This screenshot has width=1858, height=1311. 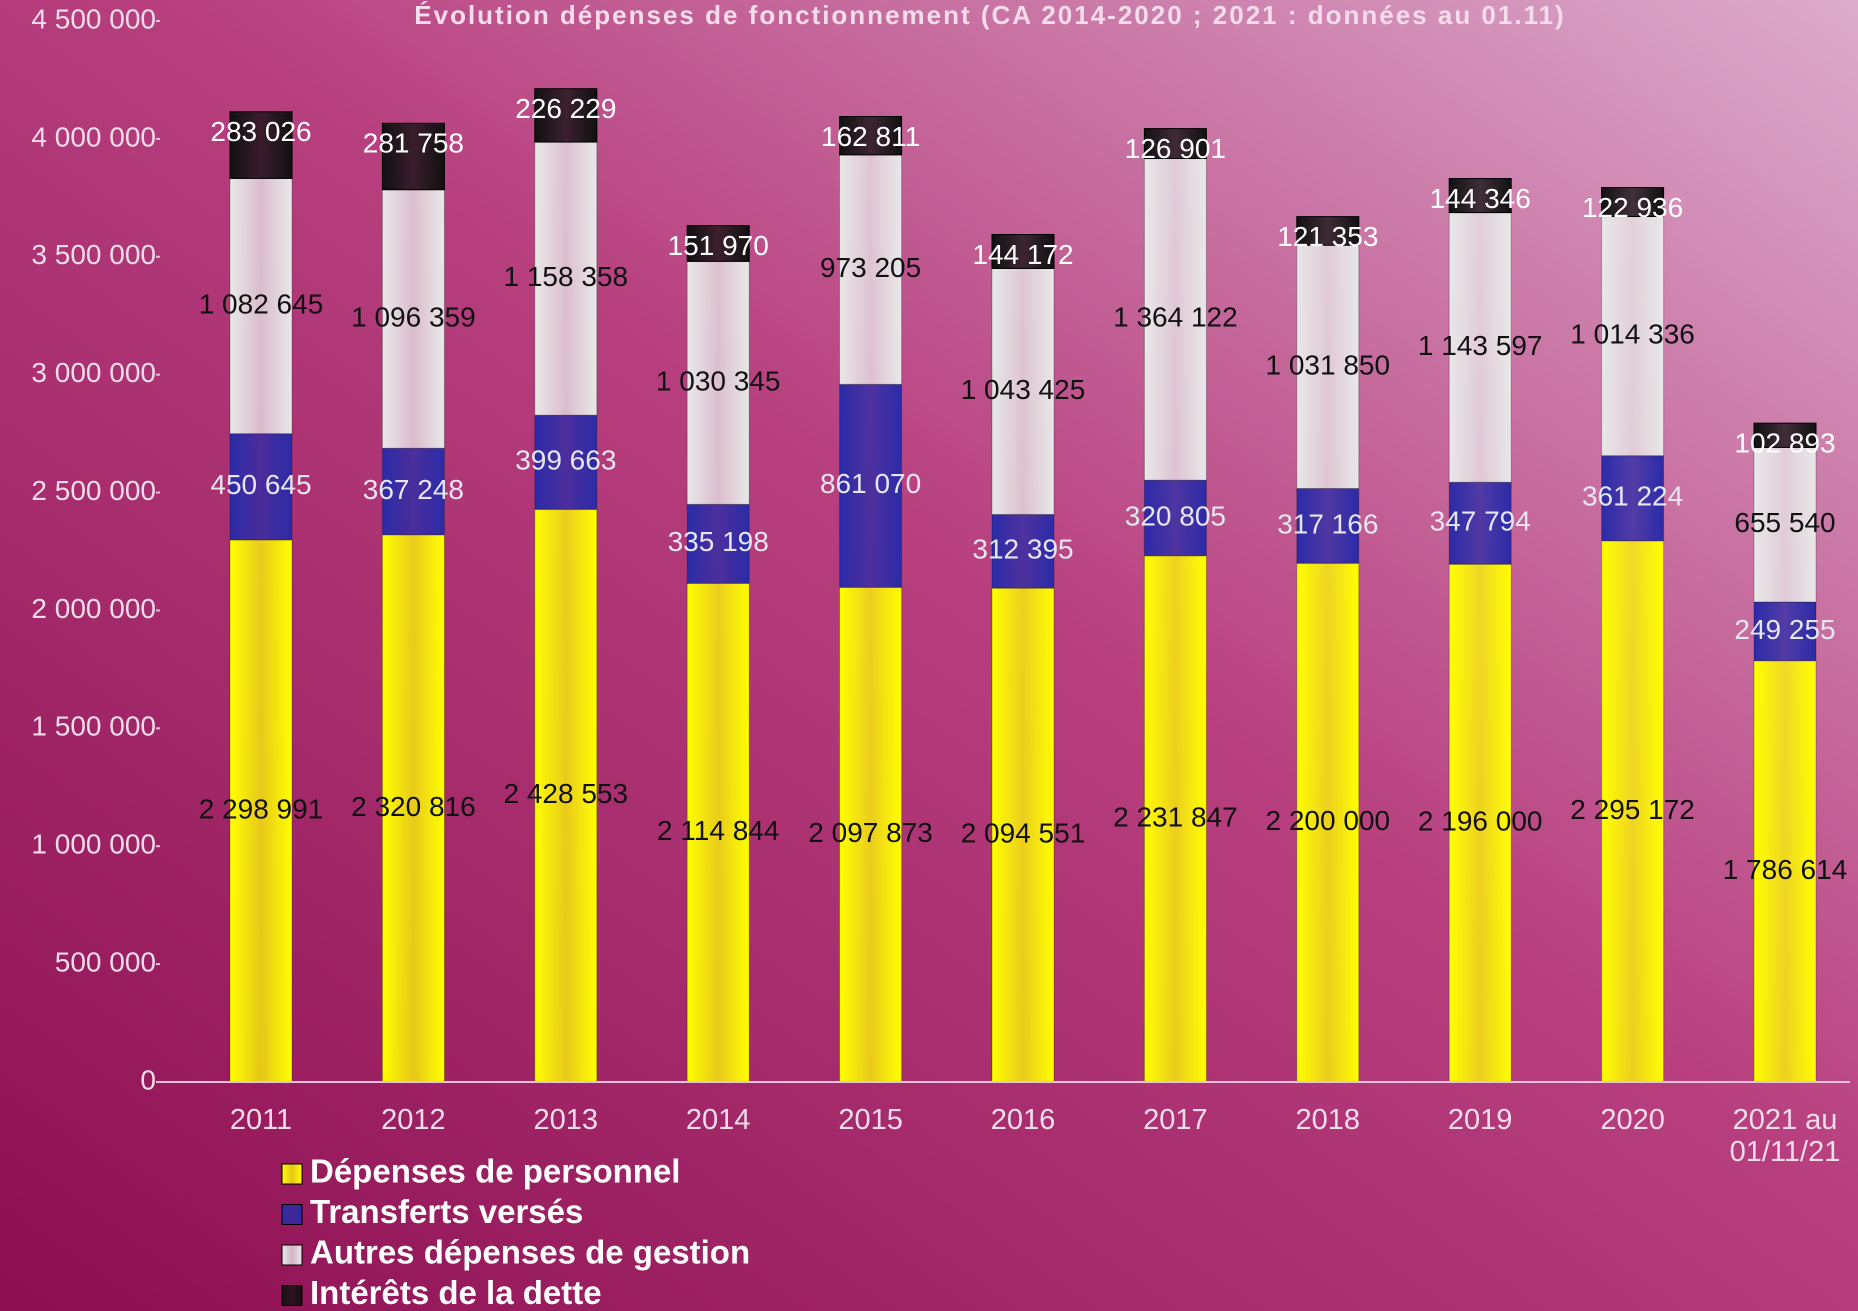 I want to click on data-label: 283 026, so click(x=260, y=131).